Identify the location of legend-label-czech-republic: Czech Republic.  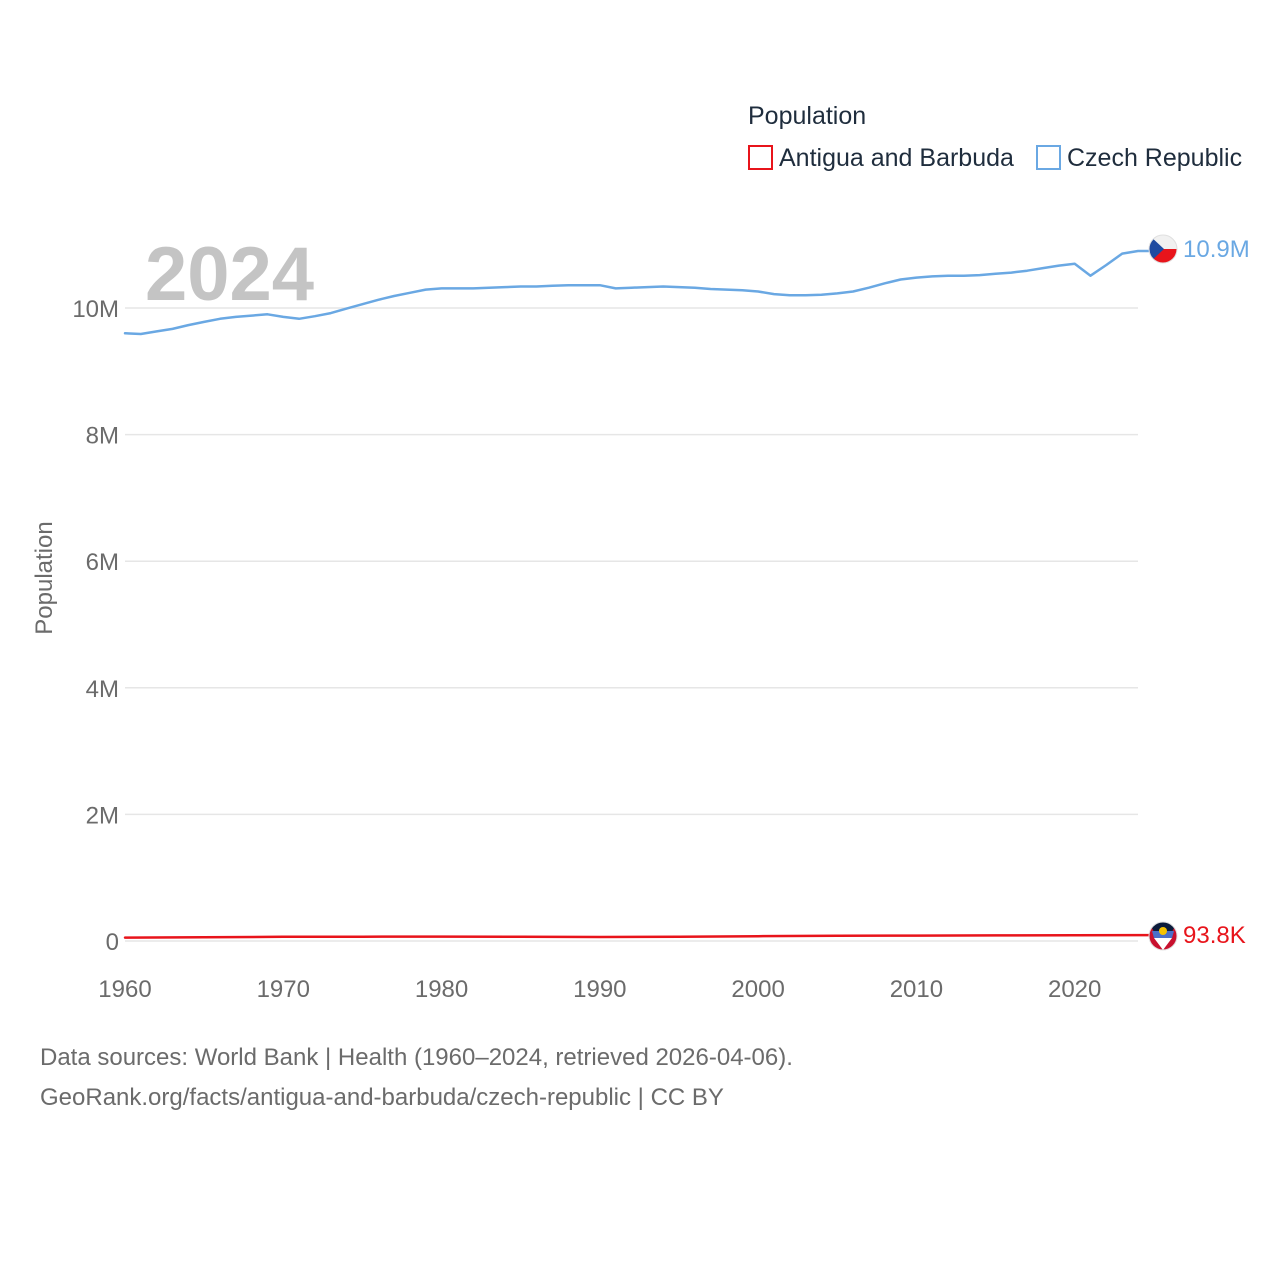
(1154, 158).